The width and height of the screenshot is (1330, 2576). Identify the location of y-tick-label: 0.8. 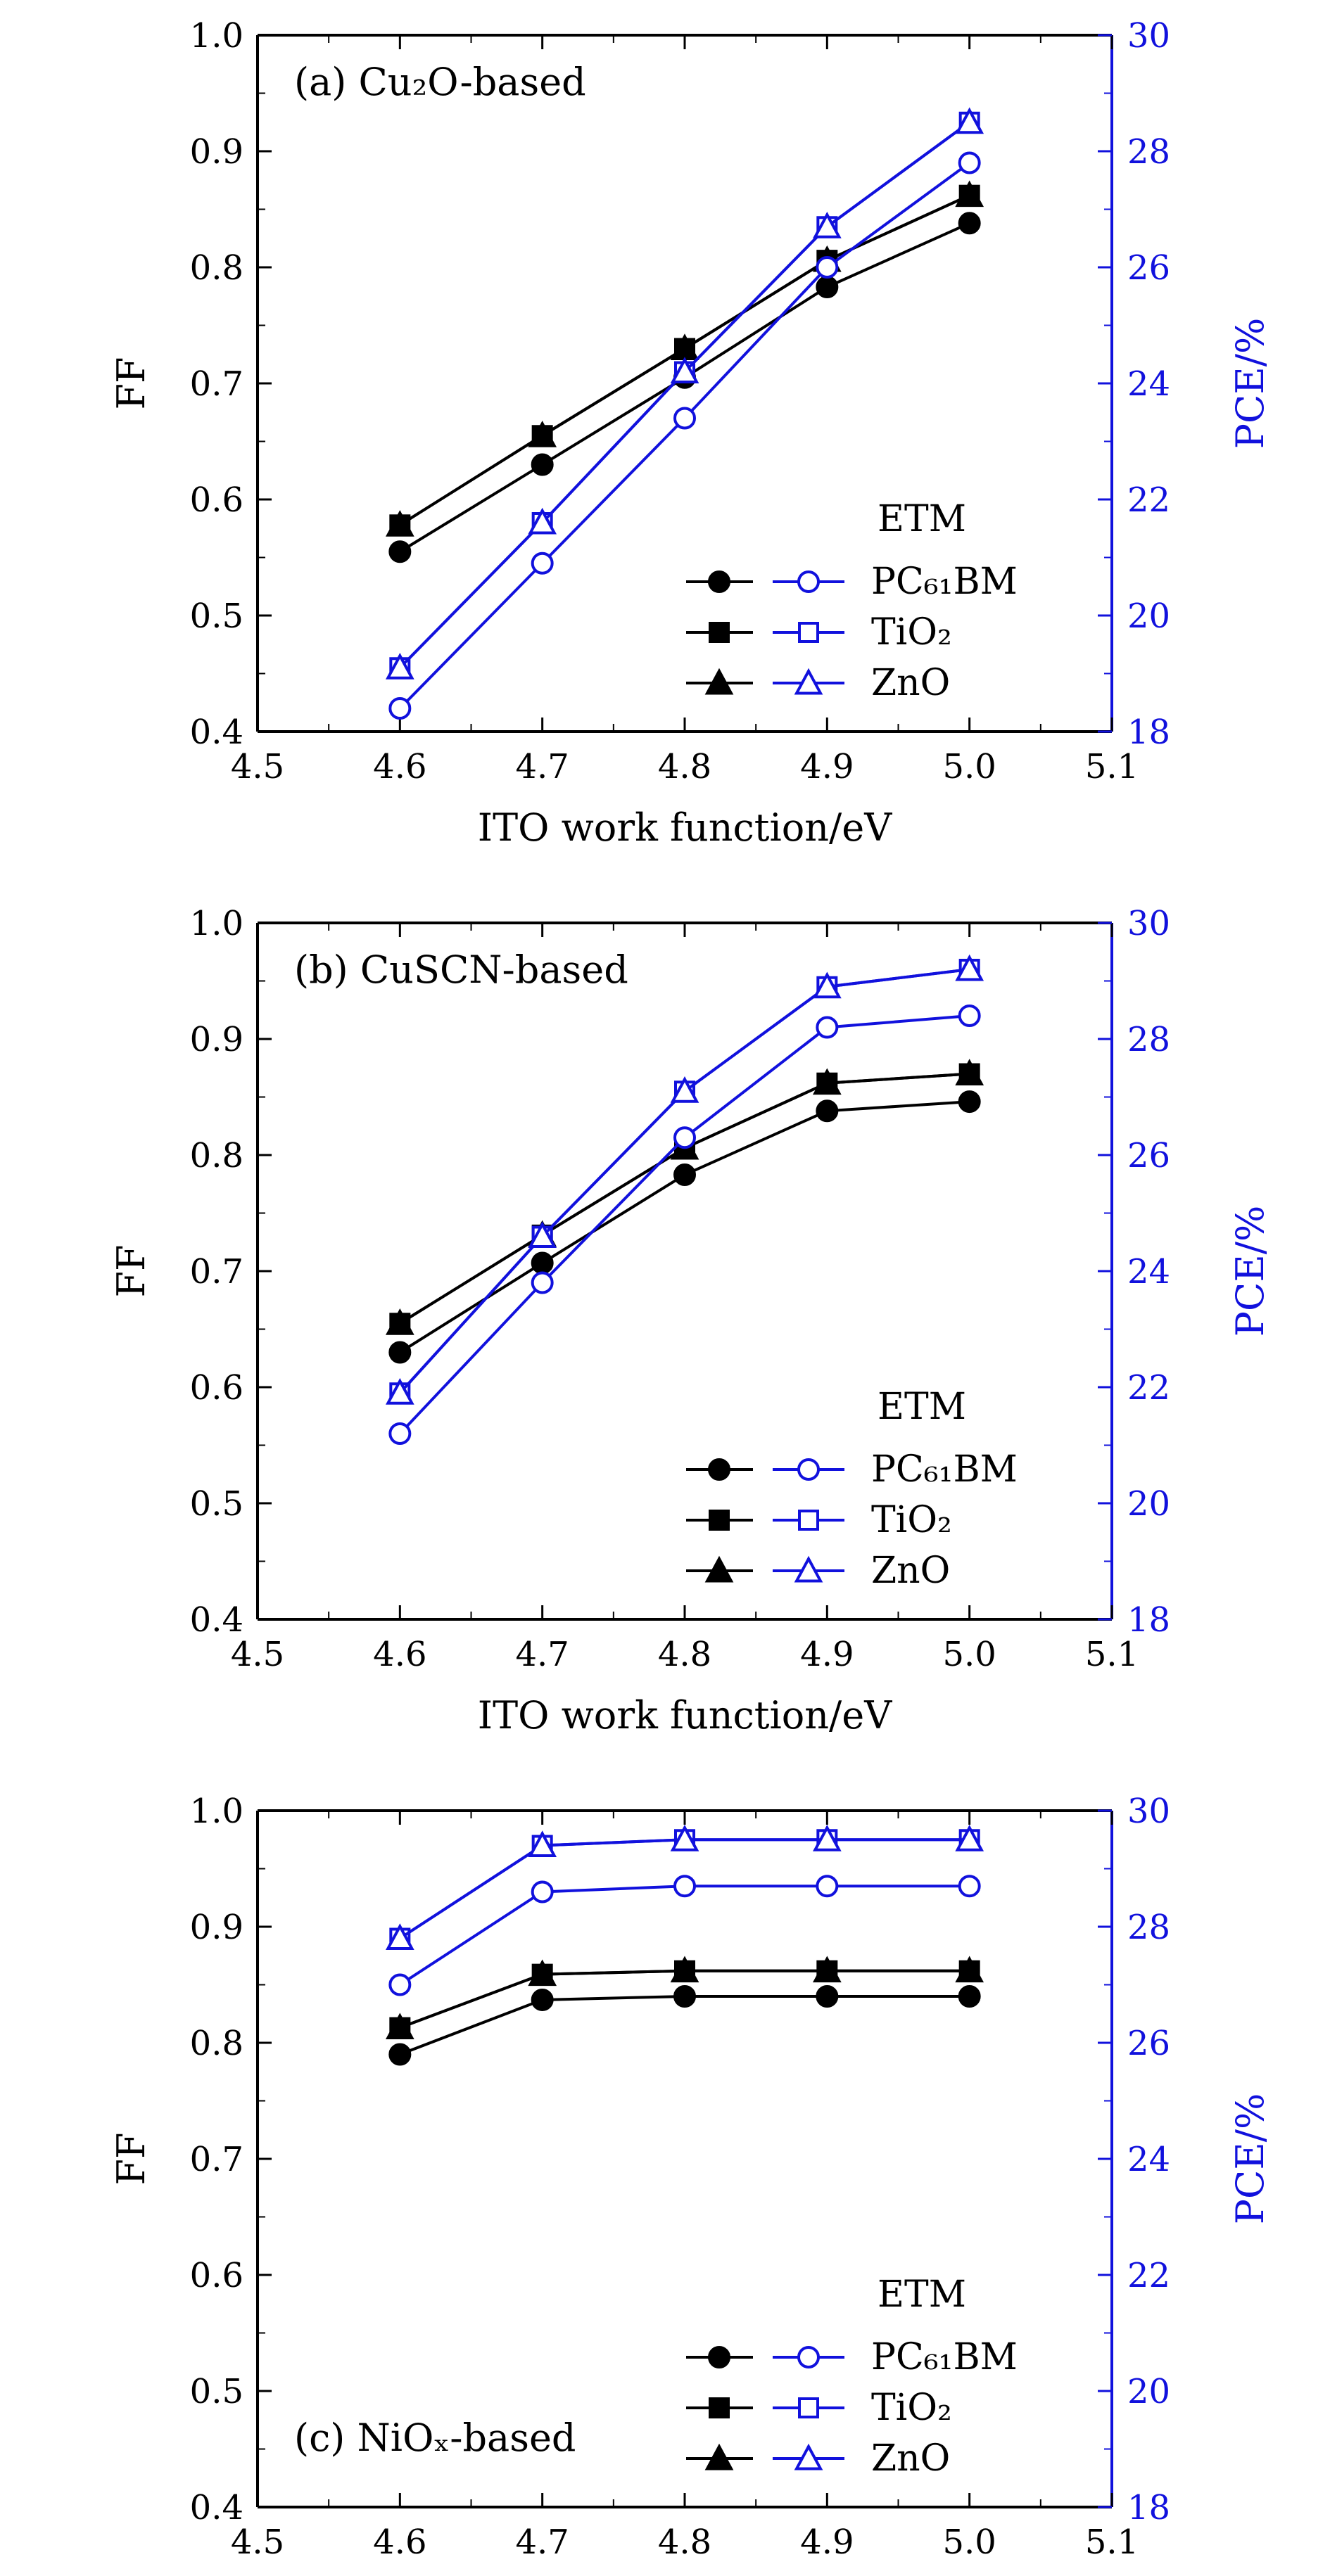
(216, 2043).